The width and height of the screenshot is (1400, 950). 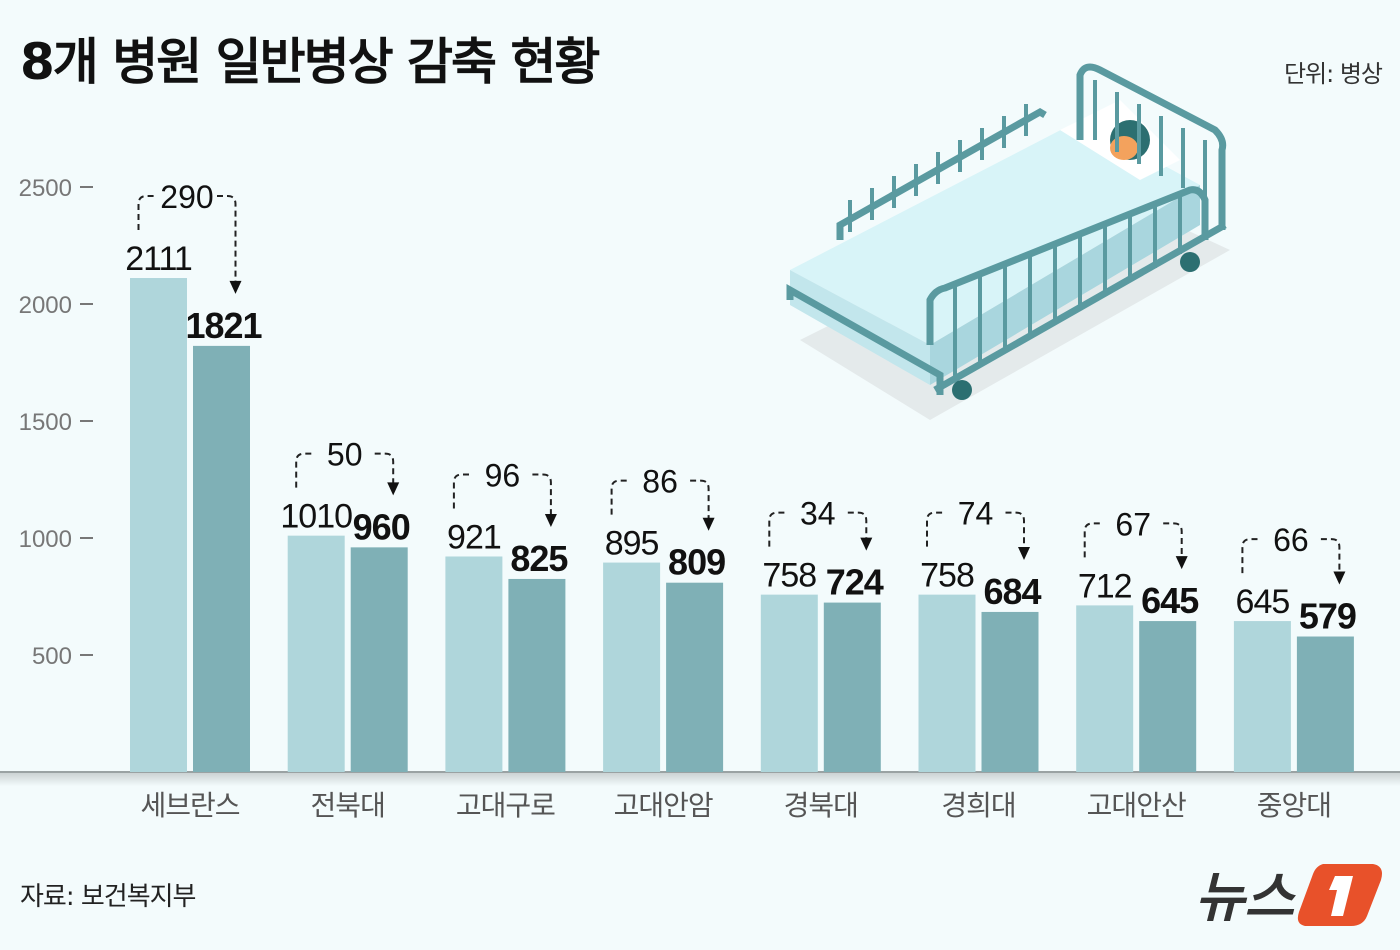 What do you see at coordinates (310, 62) in the screenshot?
I see `page-title: 8개 병원 일반병상 감축 현황` at bounding box center [310, 62].